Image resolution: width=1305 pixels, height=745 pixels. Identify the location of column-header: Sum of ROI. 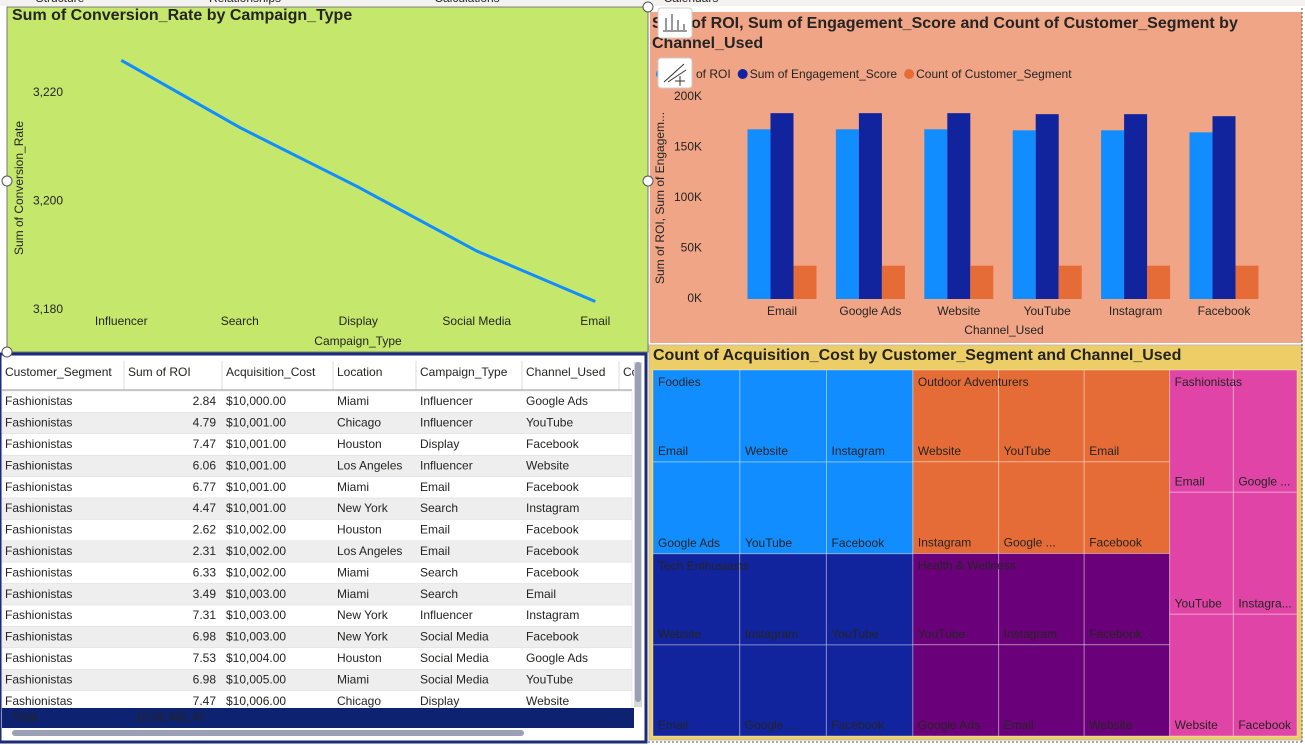
(159, 372).